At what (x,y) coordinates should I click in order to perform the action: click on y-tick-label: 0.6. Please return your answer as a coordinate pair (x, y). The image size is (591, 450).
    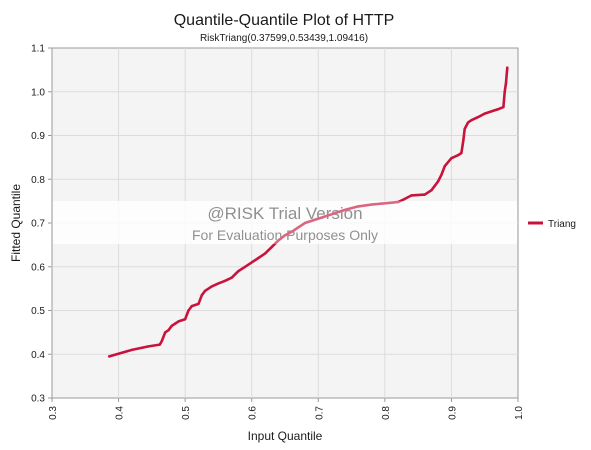
    Looking at the image, I should click on (38, 267).